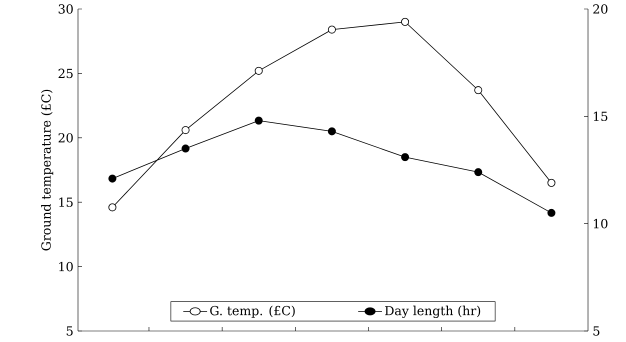  I want to click on legend-label: G. temp. (£C), so click(252, 312).